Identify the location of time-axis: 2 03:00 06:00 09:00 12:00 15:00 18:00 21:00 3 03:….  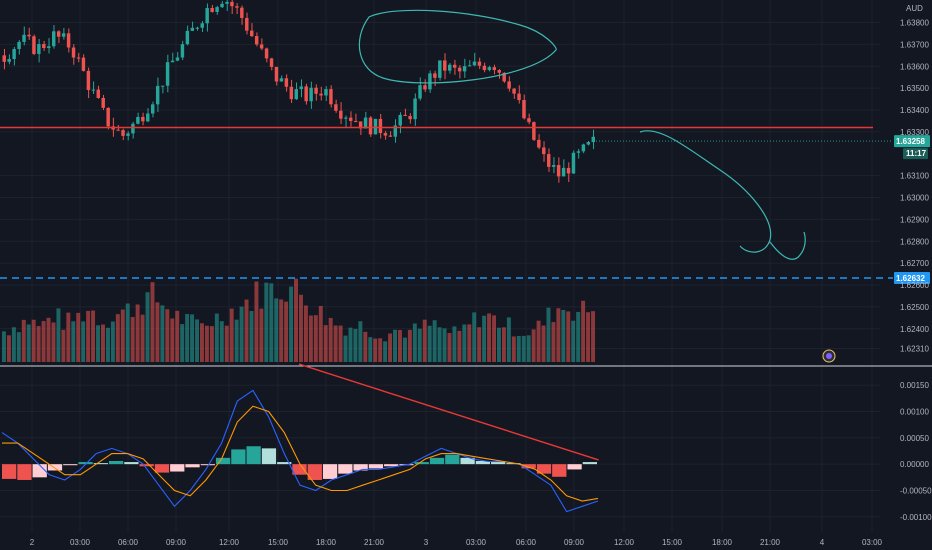
(456, 542).